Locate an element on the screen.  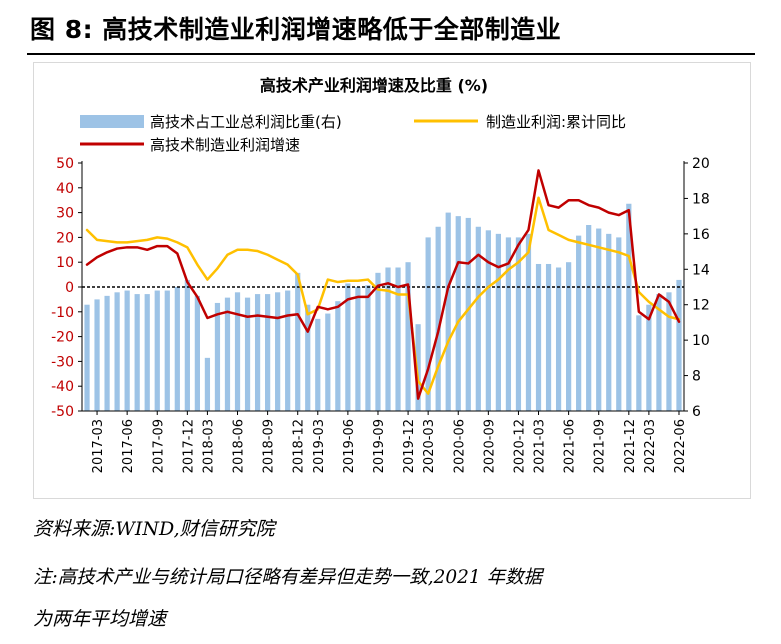
x-tick-label: 2019-06 is located at coordinates (349, 446).